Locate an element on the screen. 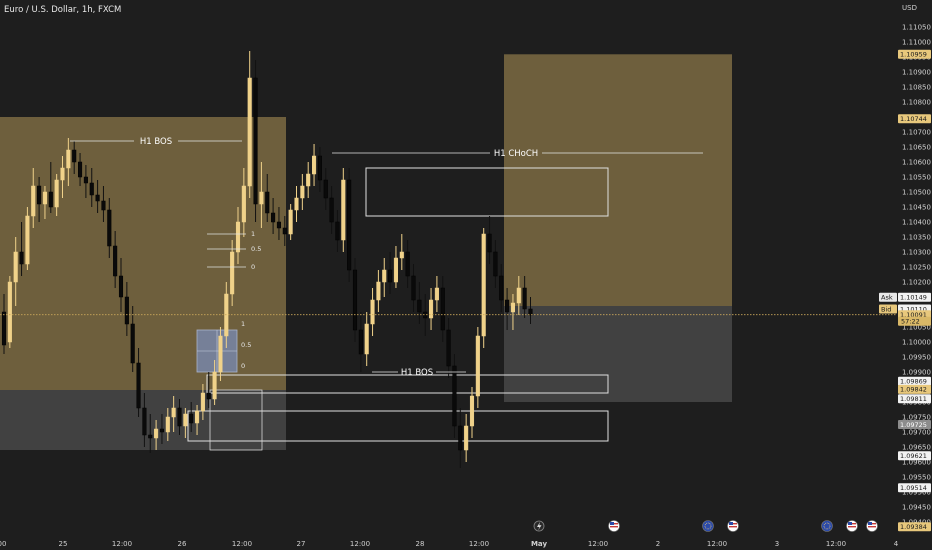  price-tick-label: 1.10850 is located at coordinates (916, 88).